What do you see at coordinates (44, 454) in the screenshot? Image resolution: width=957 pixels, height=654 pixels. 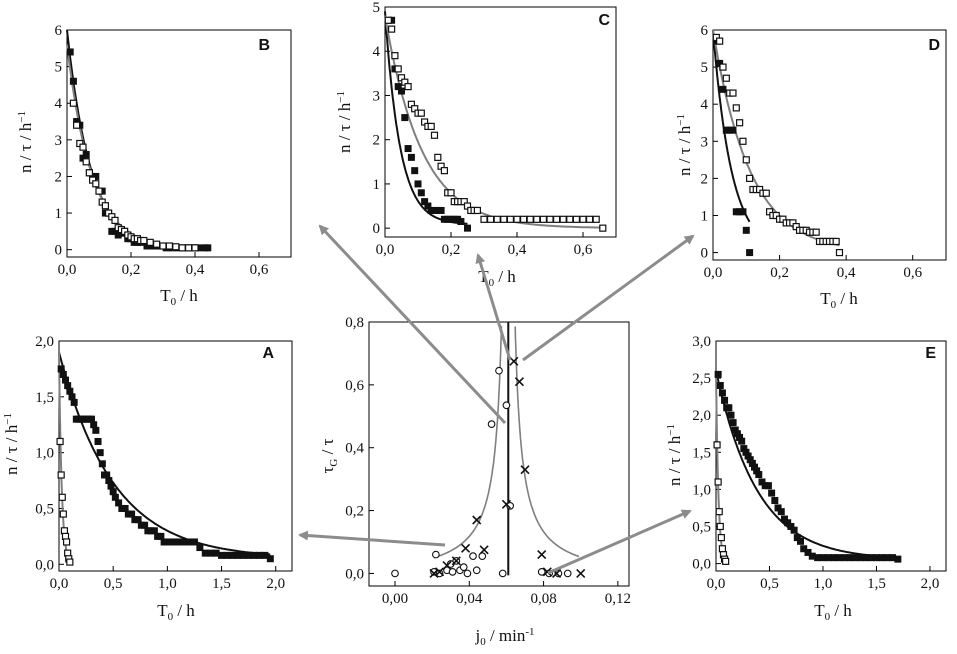 I see `panel-a-ytick-label: 1,0` at bounding box center [44, 454].